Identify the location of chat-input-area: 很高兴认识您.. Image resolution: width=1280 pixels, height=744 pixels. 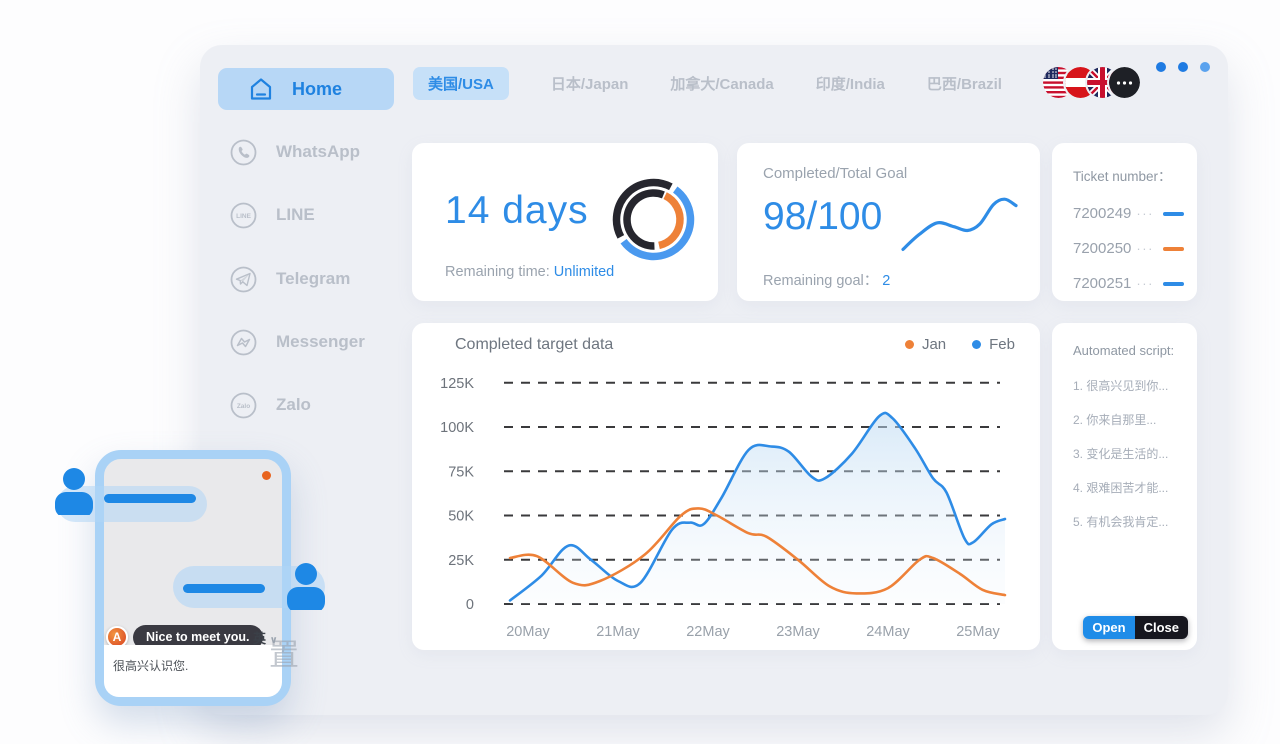
(193, 671).